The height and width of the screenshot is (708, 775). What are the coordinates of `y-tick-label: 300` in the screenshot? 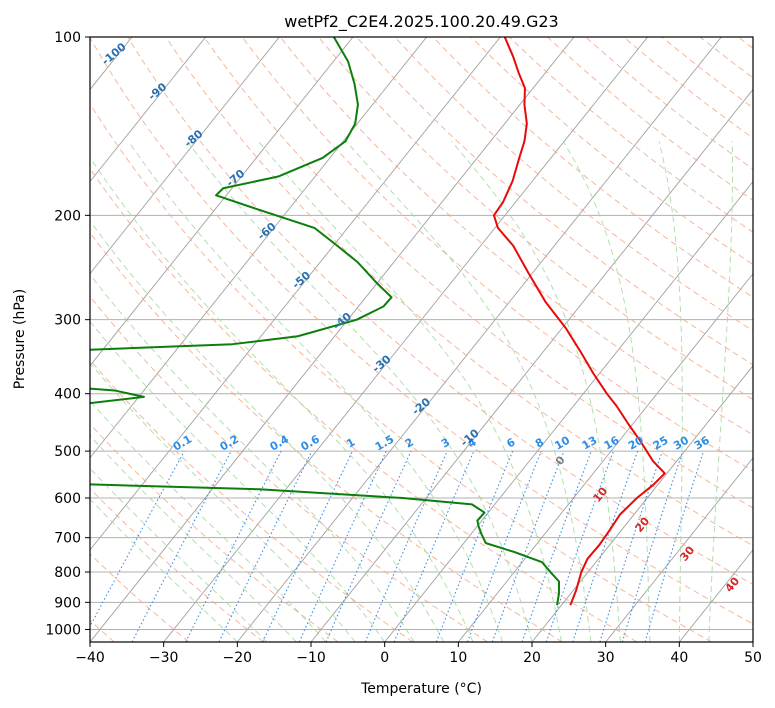 It's located at (67, 321).